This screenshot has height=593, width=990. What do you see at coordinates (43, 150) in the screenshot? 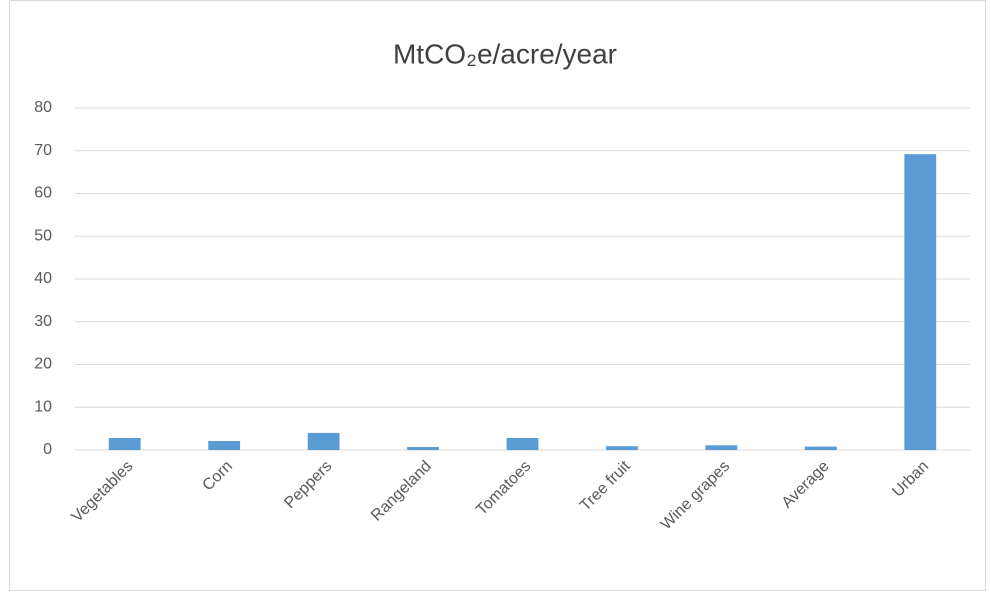
I see `y-tick-label: 70` at bounding box center [43, 150].